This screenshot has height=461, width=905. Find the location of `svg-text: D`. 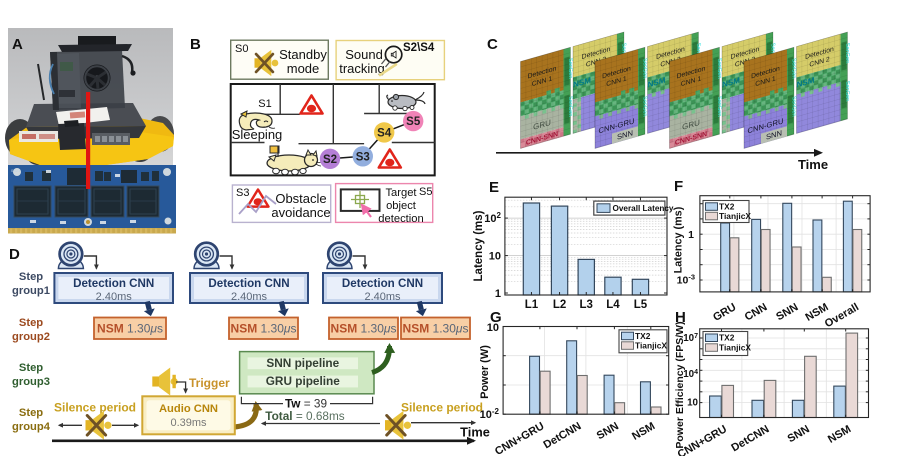

svg-text: D is located at coordinates (14, 254).